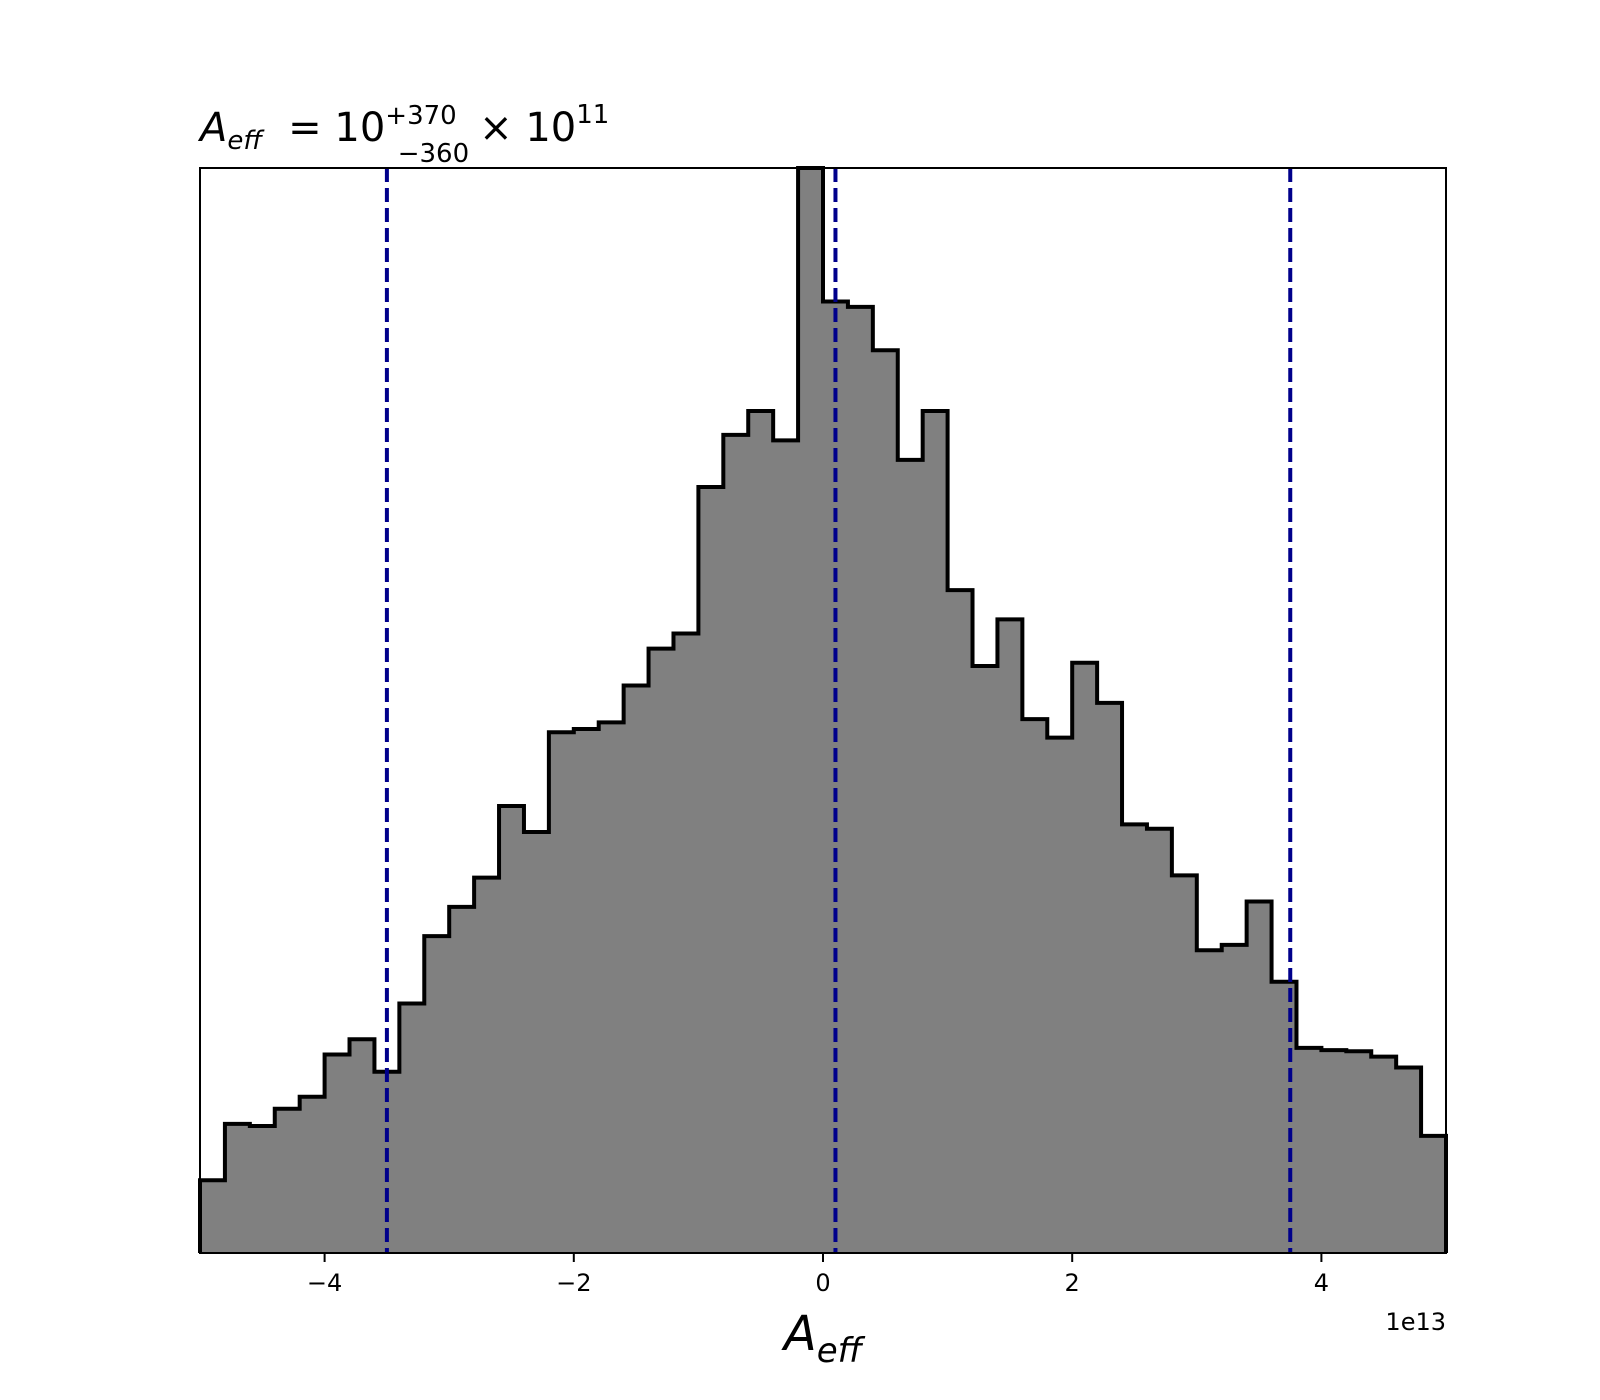  Describe the element at coordinates (1415, 1322) in the screenshot. I see `x-offset-label: 1e13` at that location.